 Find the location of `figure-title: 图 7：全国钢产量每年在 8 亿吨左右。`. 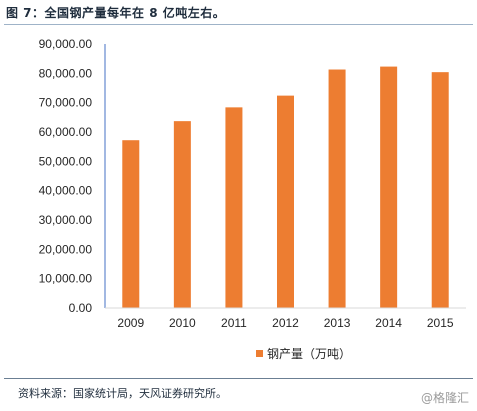

figure-title: 图 7：全国钢产量每年在 8 亿吨左右。 is located at coordinates (116, 13).